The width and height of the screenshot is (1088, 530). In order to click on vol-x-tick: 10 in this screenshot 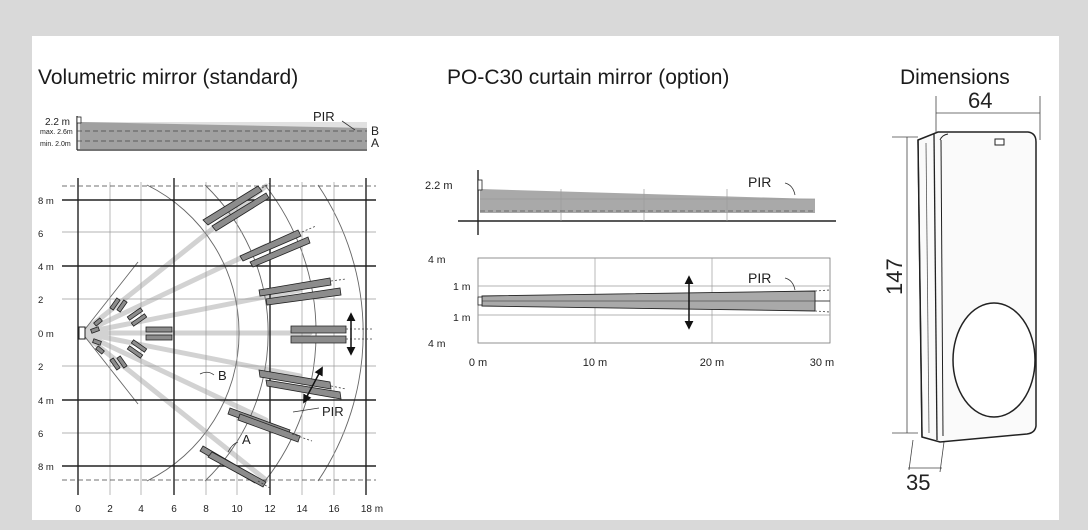, I will do `click(237, 509)`.